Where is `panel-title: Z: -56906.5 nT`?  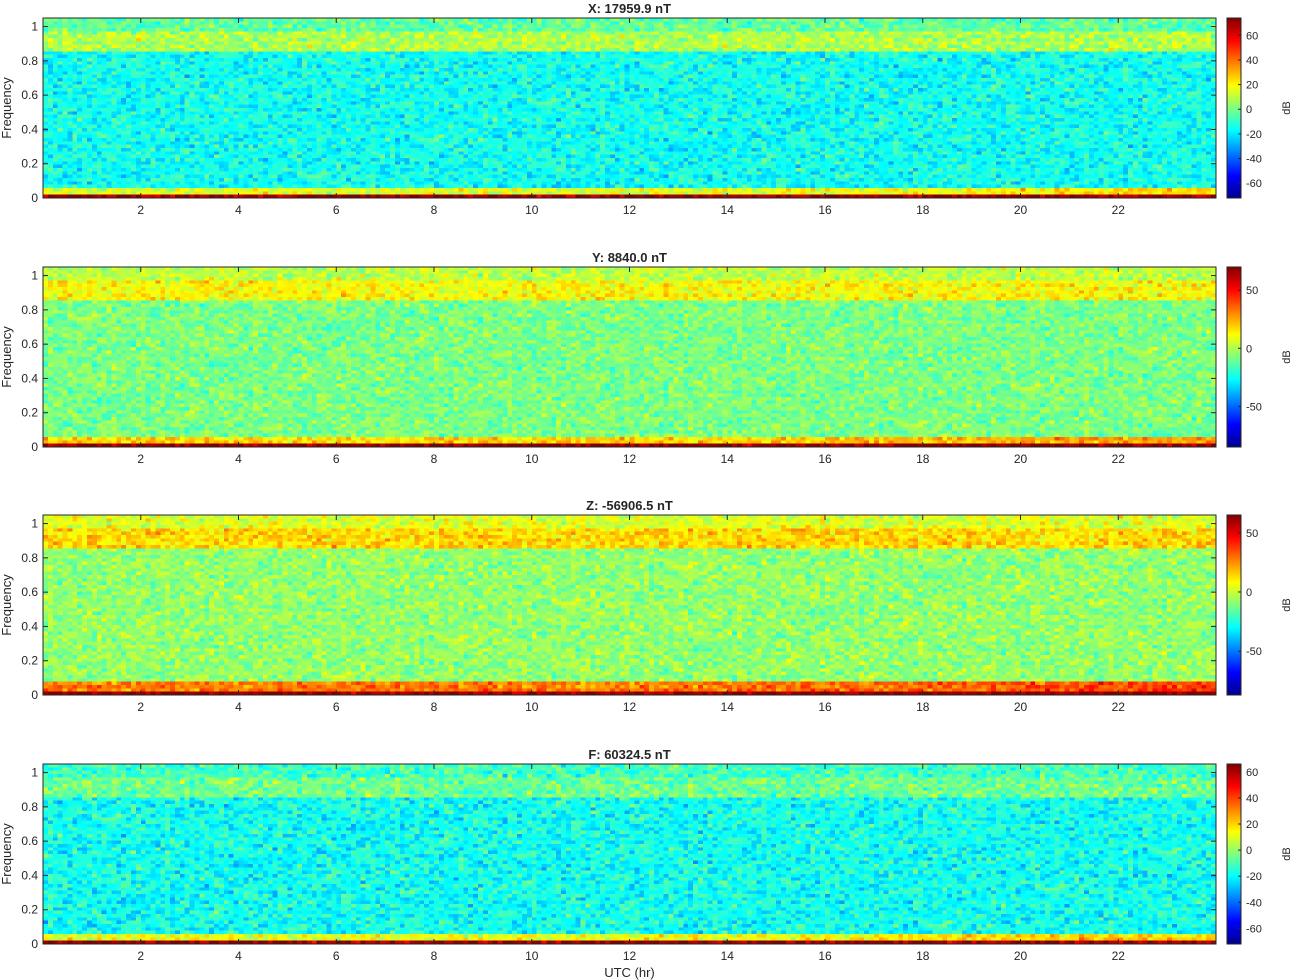
panel-title: Z: -56906.5 nT is located at coordinates (629, 505).